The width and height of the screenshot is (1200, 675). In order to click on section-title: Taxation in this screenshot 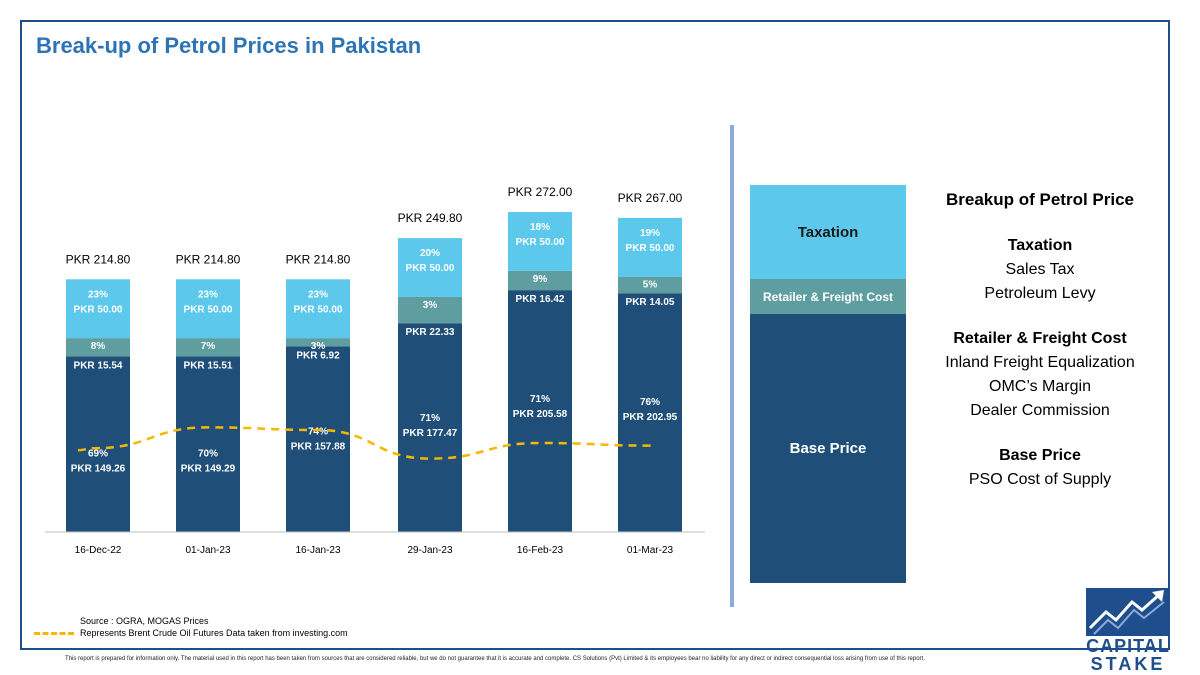, I will do `click(1040, 245)`.